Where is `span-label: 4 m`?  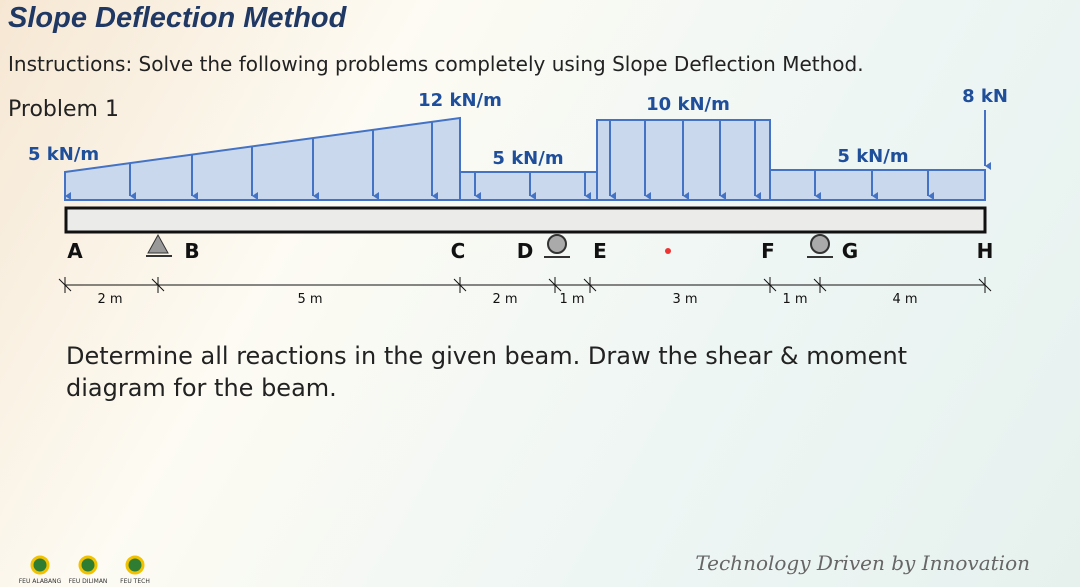
span-label: 4 m is located at coordinates (904, 299).